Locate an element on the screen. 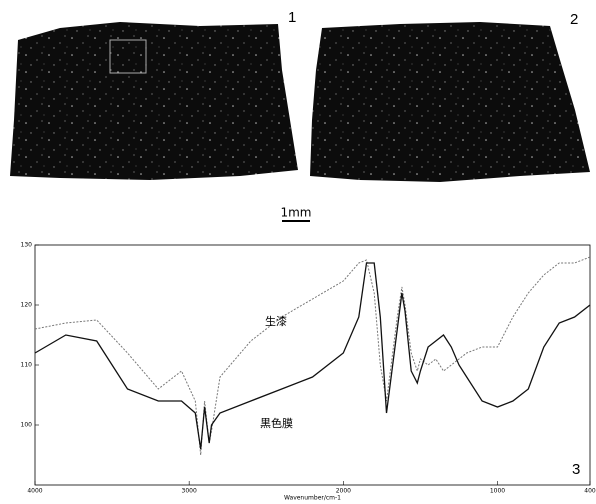 The height and width of the screenshot is (504, 596). scale-bar-label: 1mm is located at coordinates (295, 213).